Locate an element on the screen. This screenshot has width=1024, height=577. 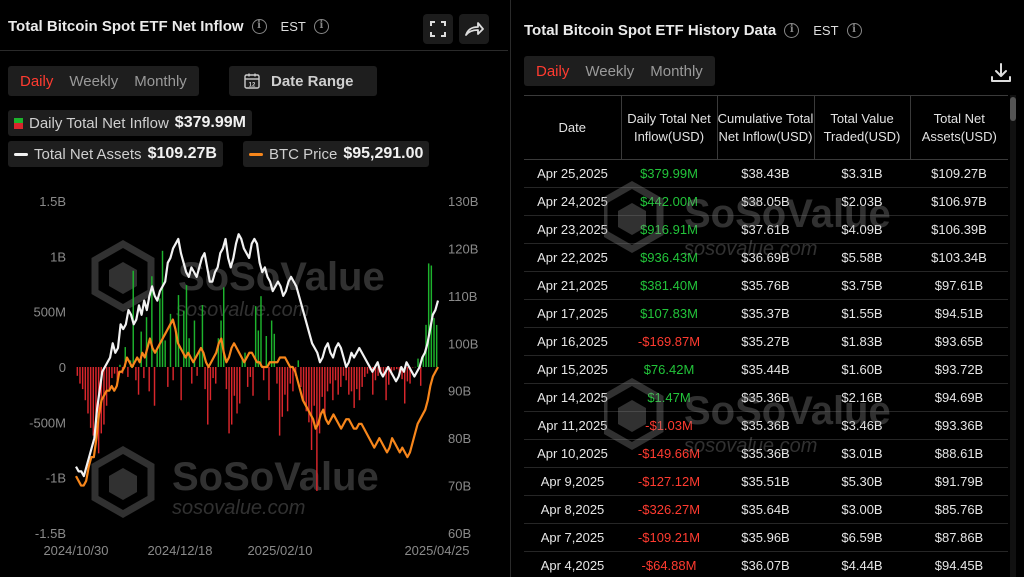
cell-daily-inflow: -$1.03M is located at coordinates (669, 425).